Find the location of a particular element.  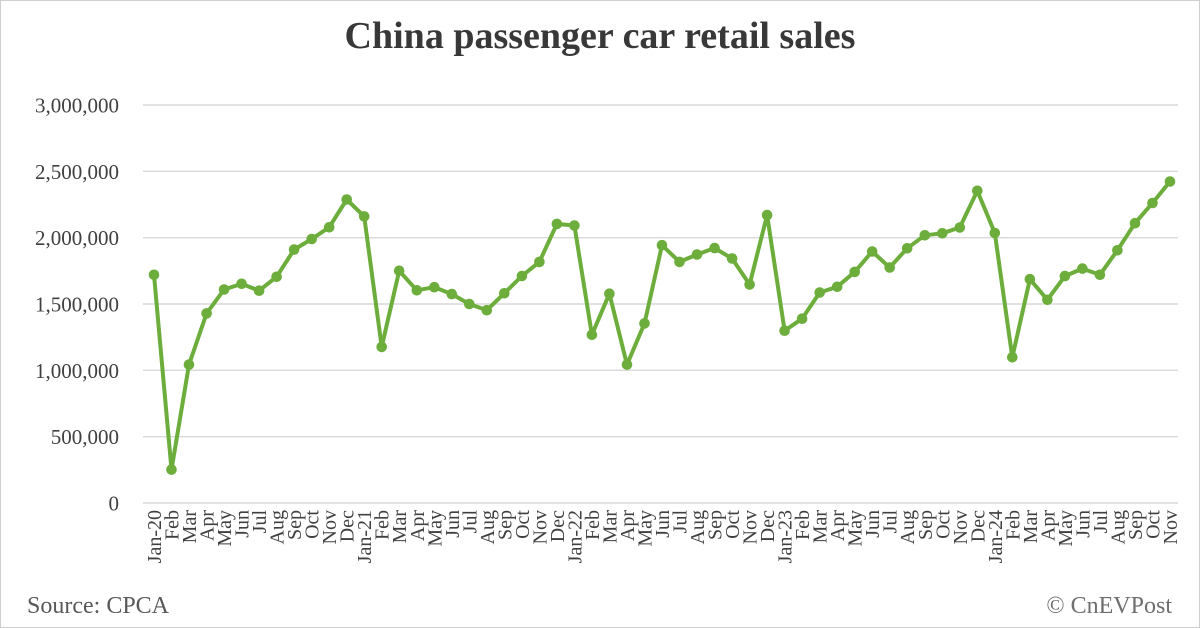

y-tick-label: 2,500,000 is located at coordinates (77, 172).